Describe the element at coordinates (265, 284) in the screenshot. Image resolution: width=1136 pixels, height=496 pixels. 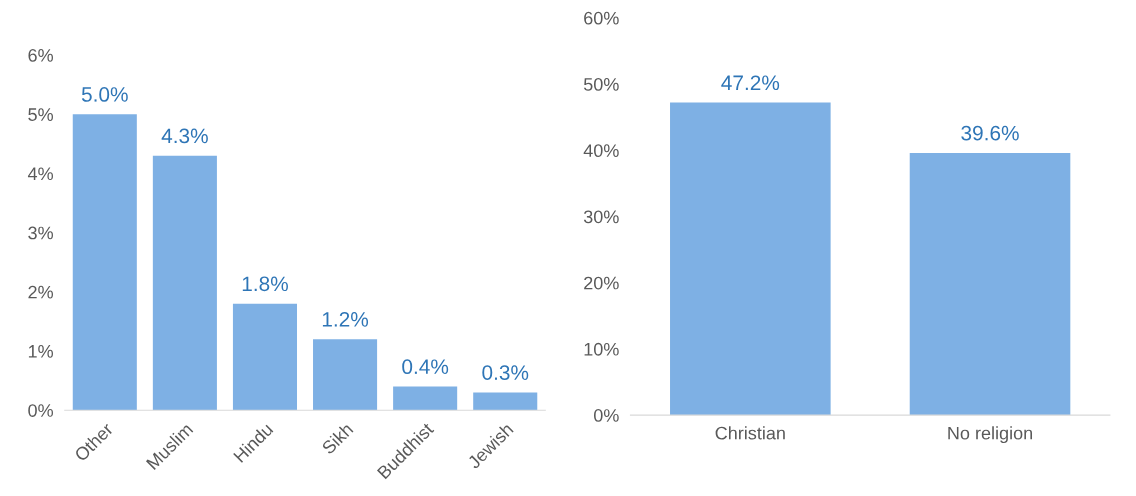
I see `data-label: 1.8%` at that location.